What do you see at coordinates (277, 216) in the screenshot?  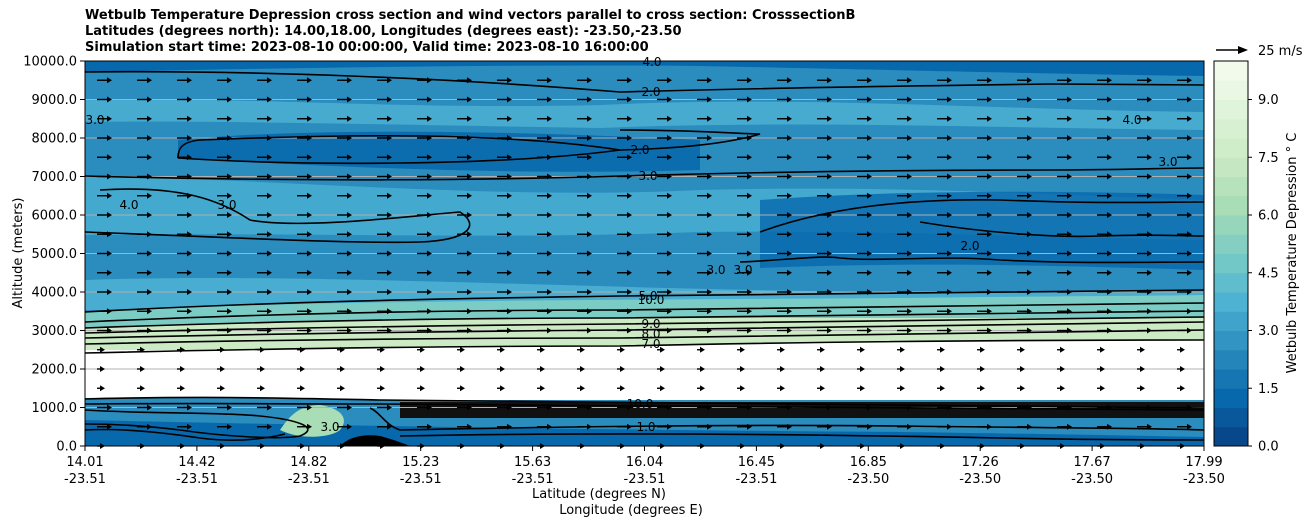 I see `contour-line` at bounding box center [277, 216].